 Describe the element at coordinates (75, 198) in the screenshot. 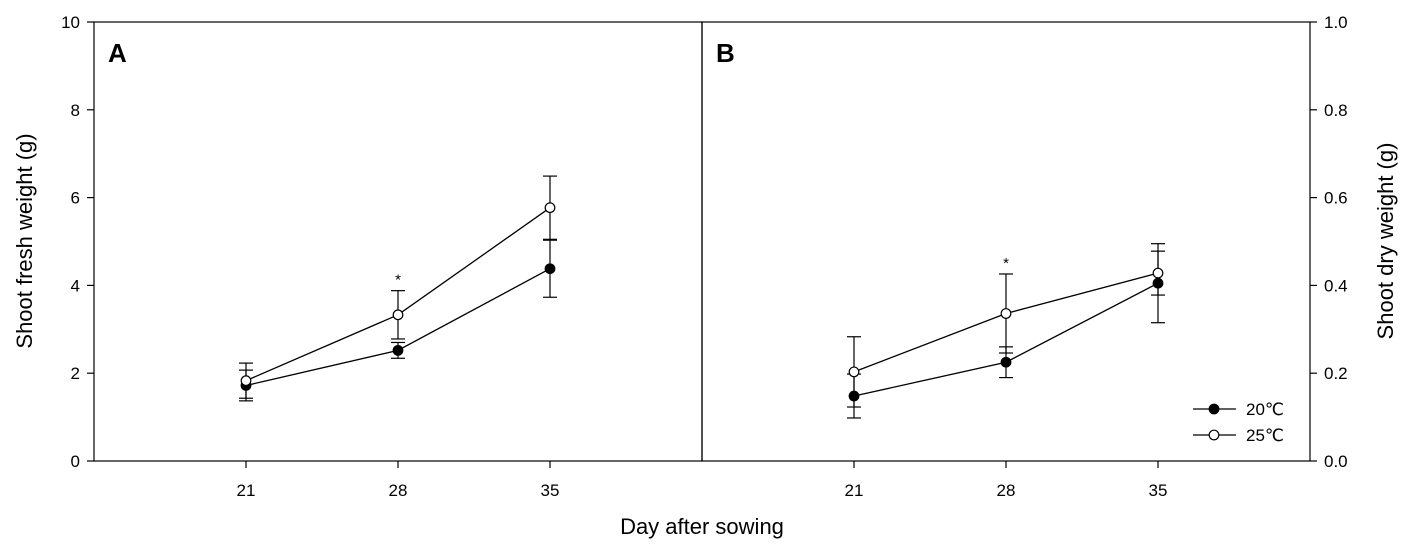

I see `y-tick-label: 6` at that location.